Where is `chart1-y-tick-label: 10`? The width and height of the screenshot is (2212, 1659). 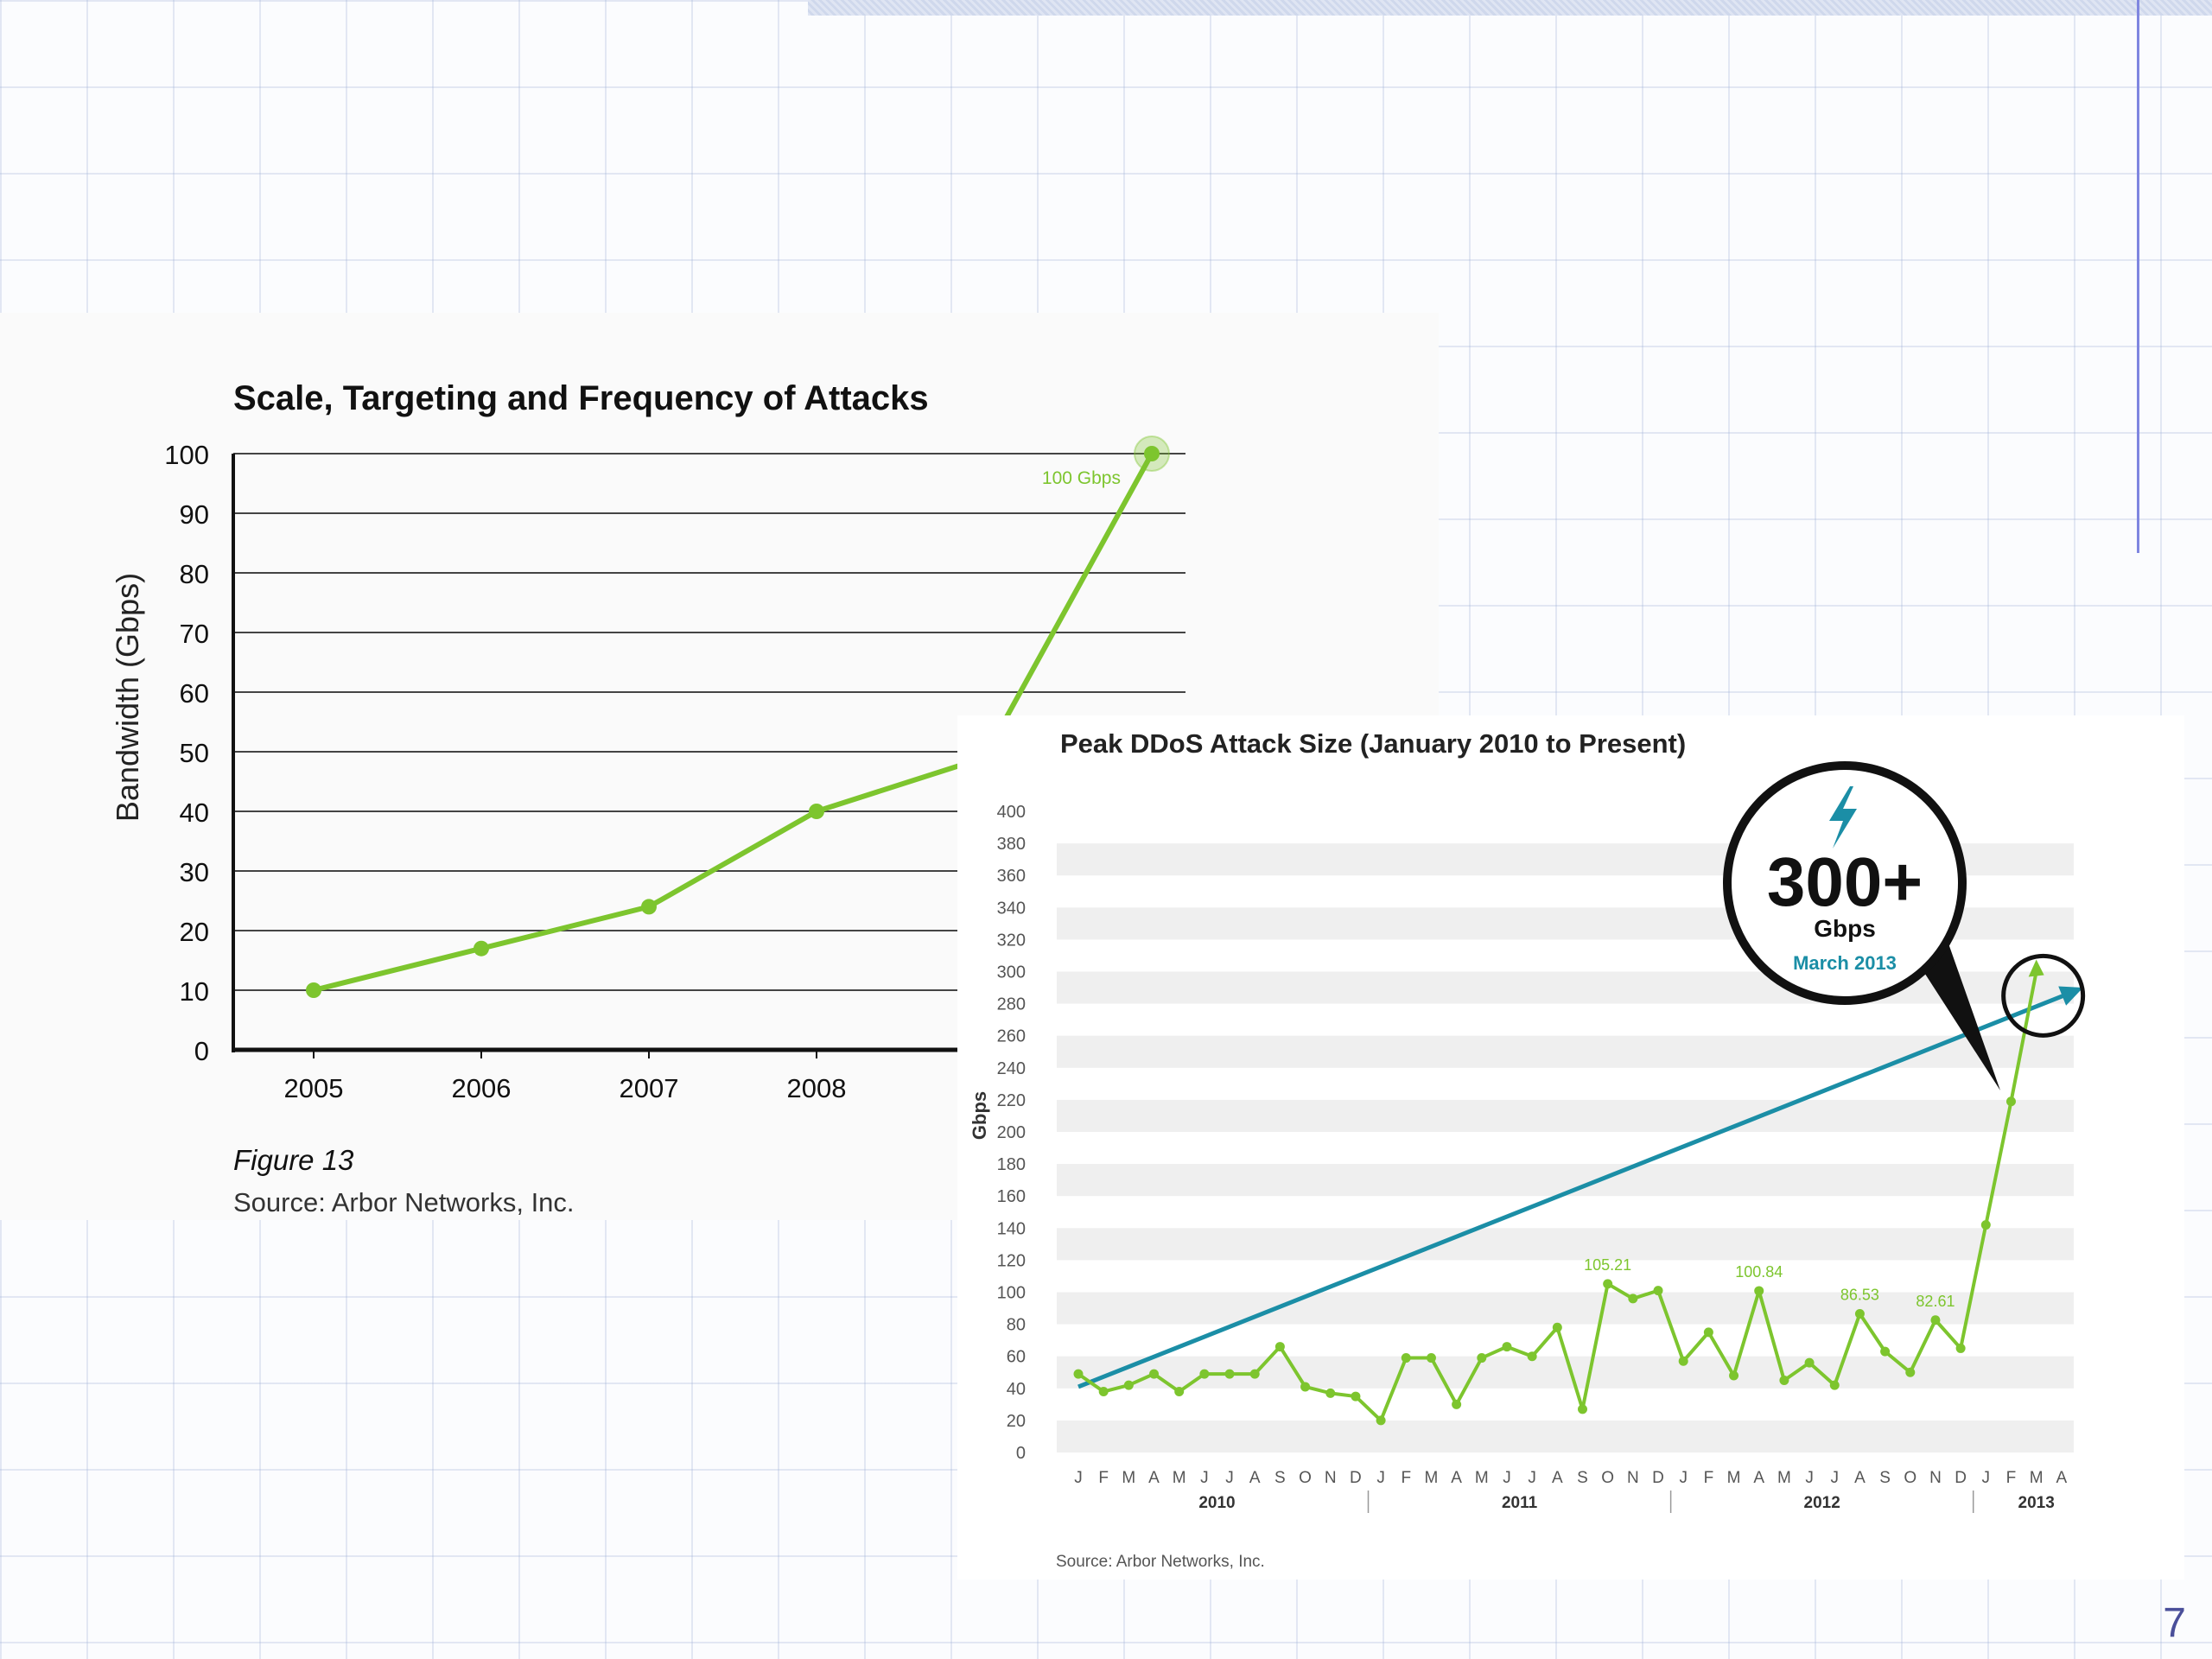
chart1-y-tick-label: 10 is located at coordinates (194, 991).